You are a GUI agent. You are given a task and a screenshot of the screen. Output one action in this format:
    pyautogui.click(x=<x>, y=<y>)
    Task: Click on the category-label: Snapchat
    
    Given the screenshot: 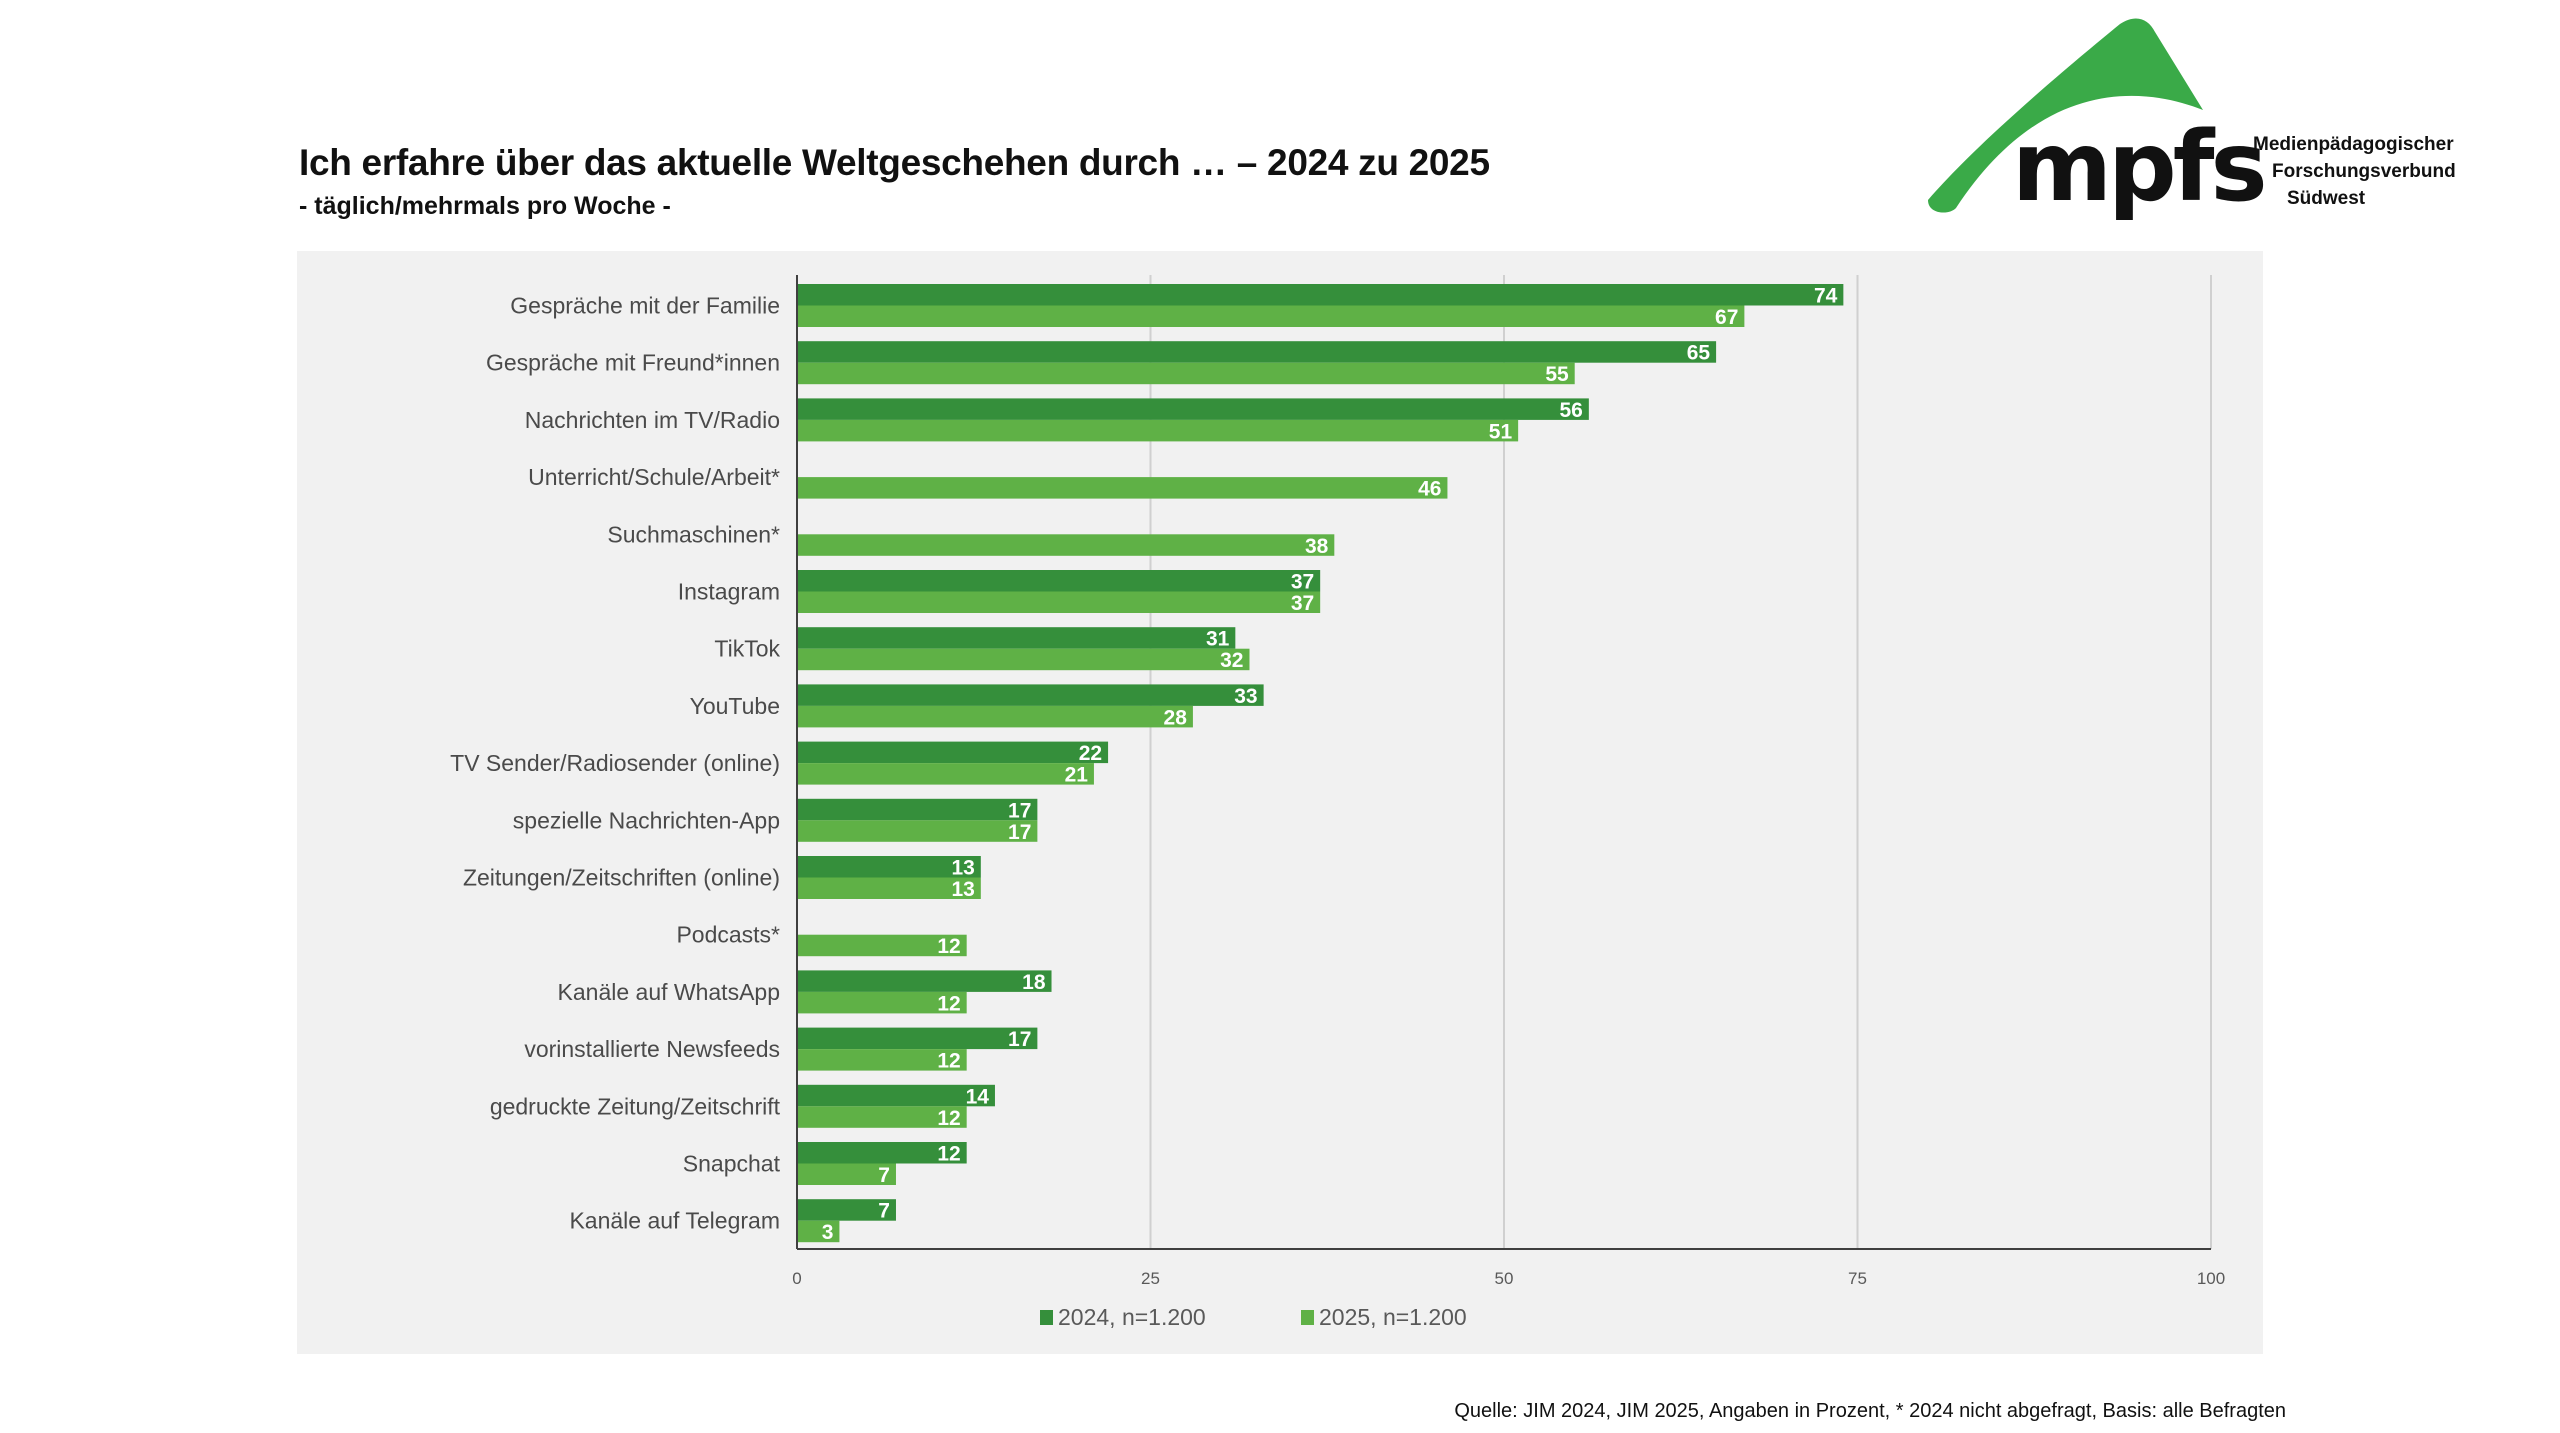 What is the action you would take?
    pyautogui.click(x=732, y=1164)
    